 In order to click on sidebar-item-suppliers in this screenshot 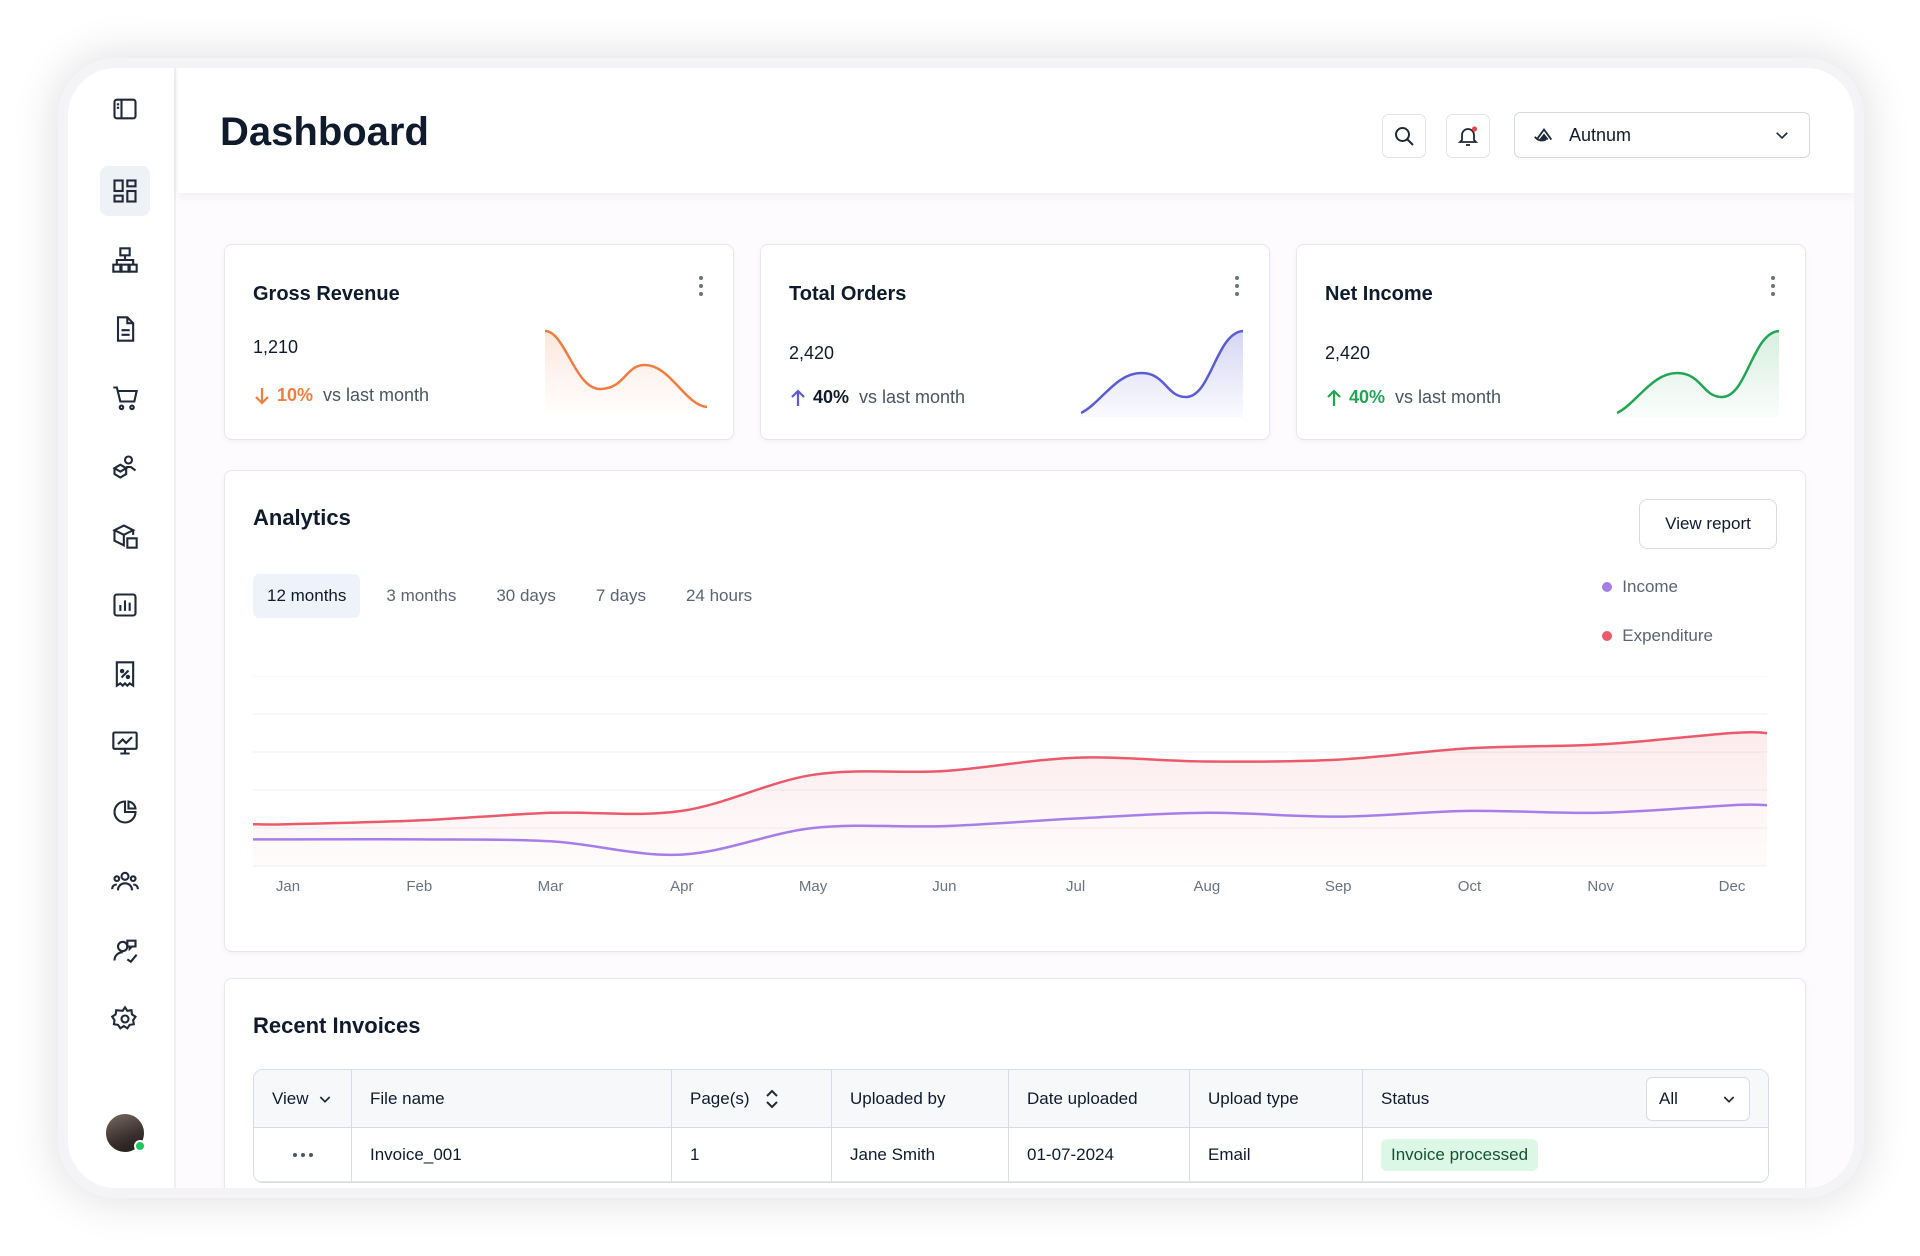, I will do `click(125, 467)`.